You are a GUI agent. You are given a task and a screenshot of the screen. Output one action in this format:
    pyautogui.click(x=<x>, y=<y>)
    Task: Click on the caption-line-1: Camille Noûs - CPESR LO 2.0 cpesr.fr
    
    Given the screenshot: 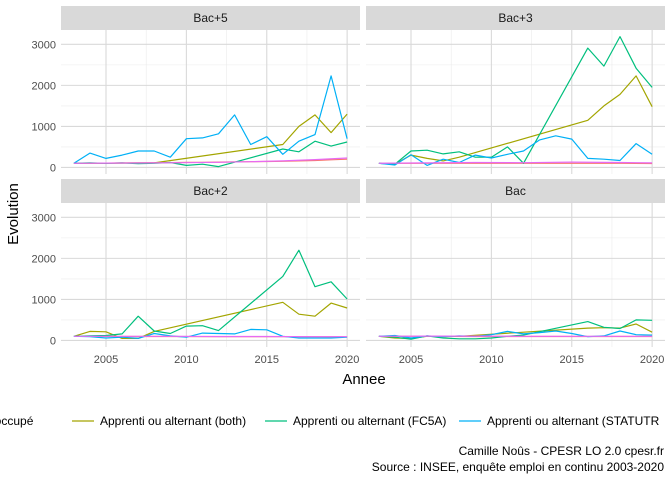 What is the action you would take?
    pyautogui.click(x=561, y=451)
    